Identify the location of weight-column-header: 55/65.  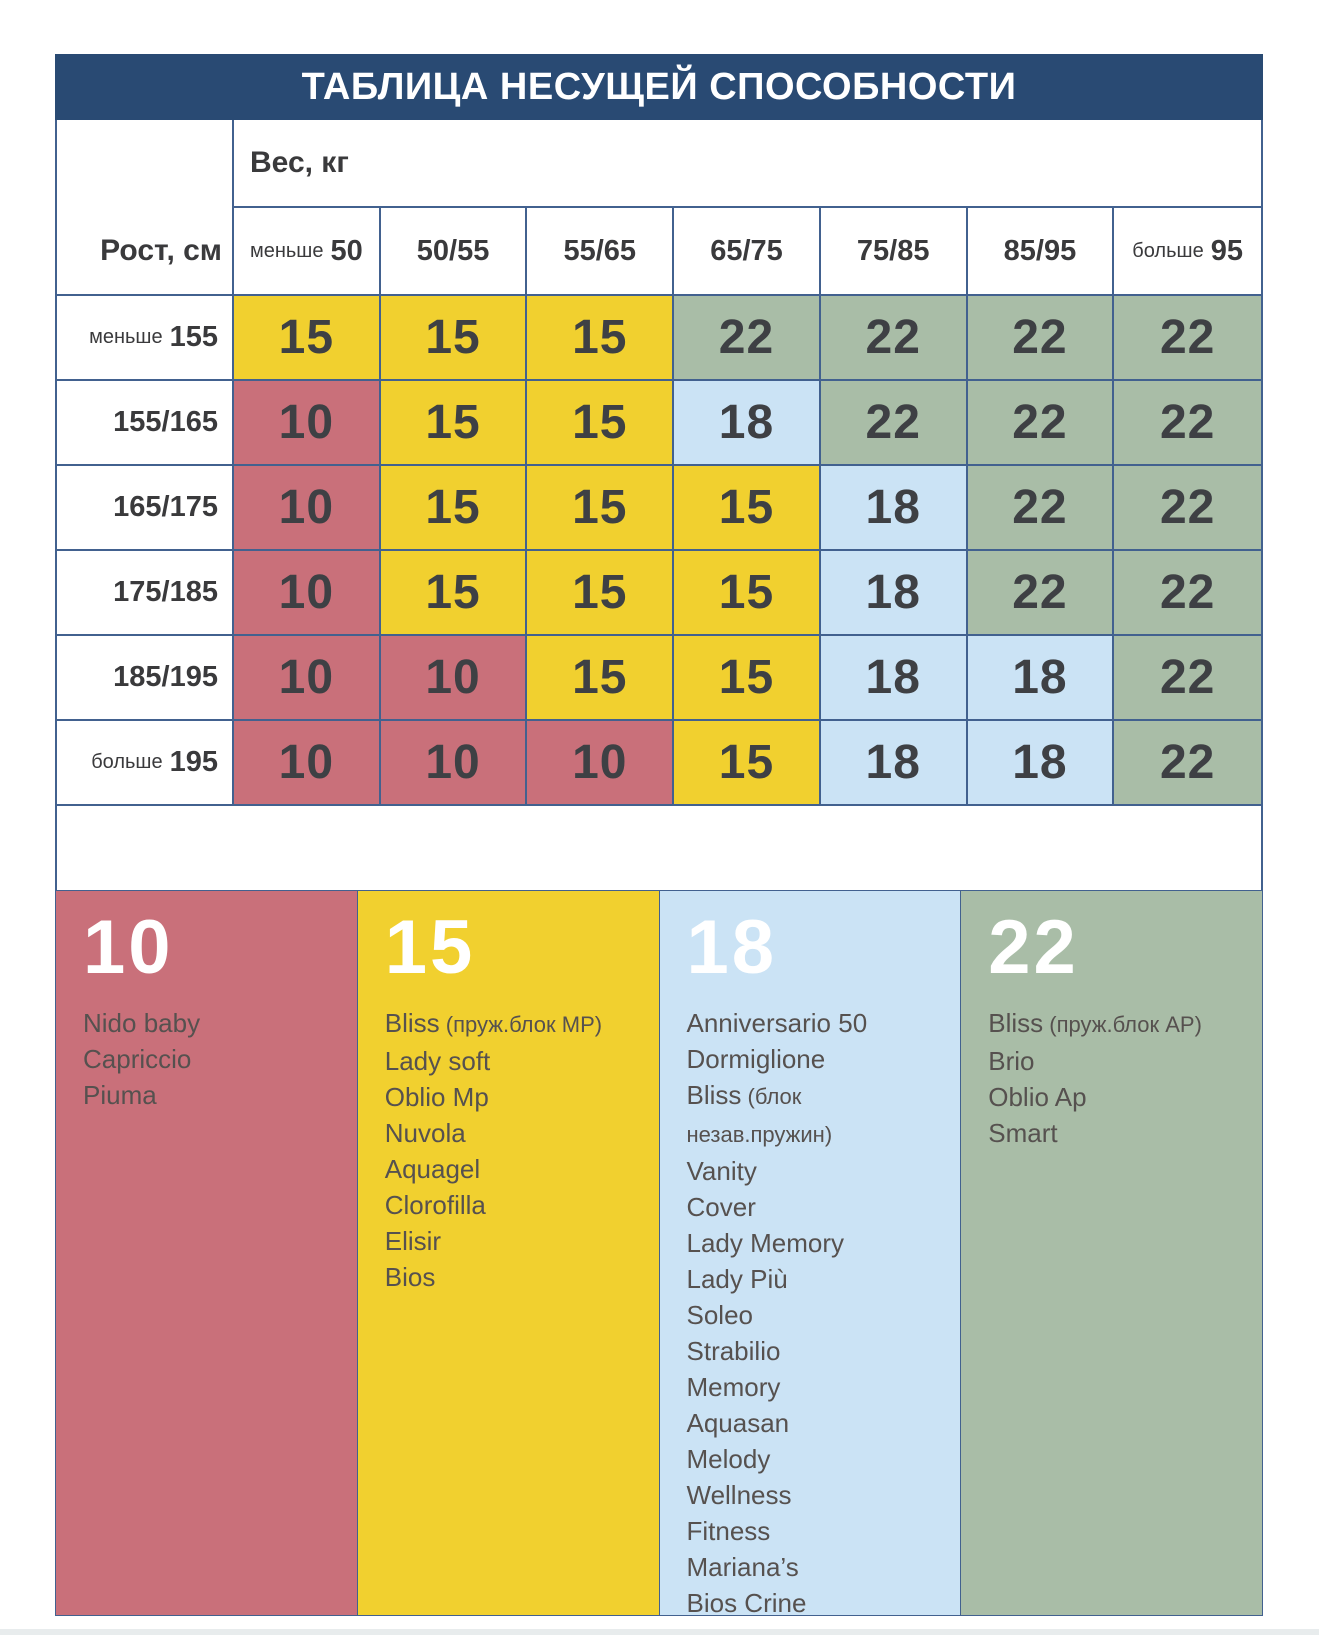
(601, 252).